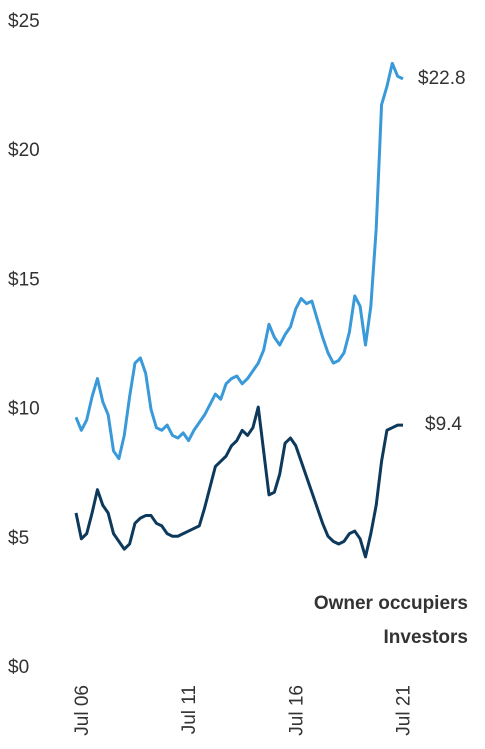 Image resolution: width=485 pixels, height=749 pixels. What do you see at coordinates (24, 409) in the screenshot?
I see `y-tick-label: $10` at bounding box center [24, 409].